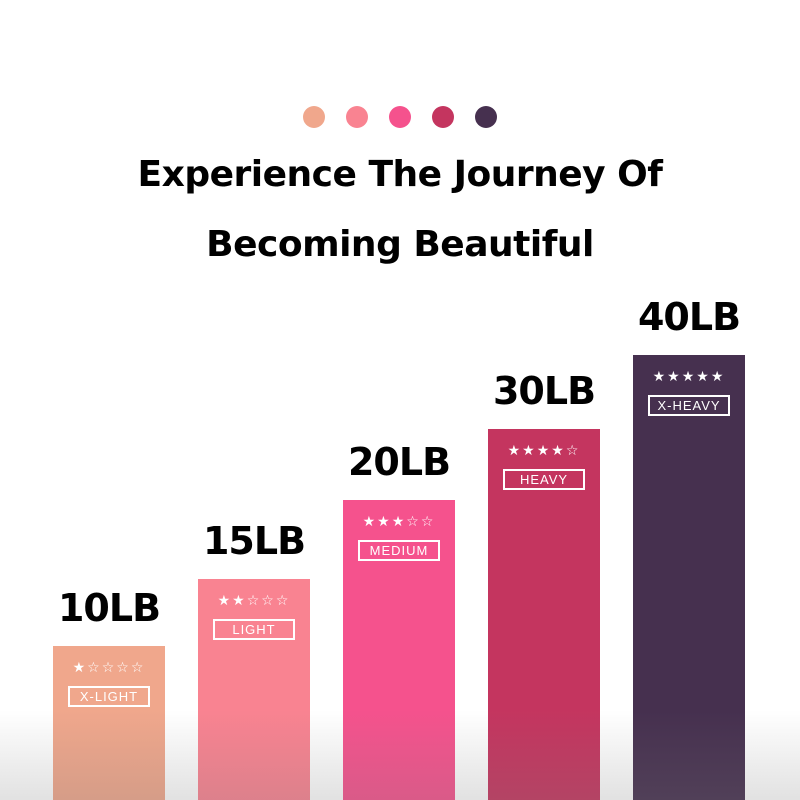  What do you see at coordinates (544, 479) in the screenshot?
I see `level-tag: HEAVY` at bounding box center [544, 479].